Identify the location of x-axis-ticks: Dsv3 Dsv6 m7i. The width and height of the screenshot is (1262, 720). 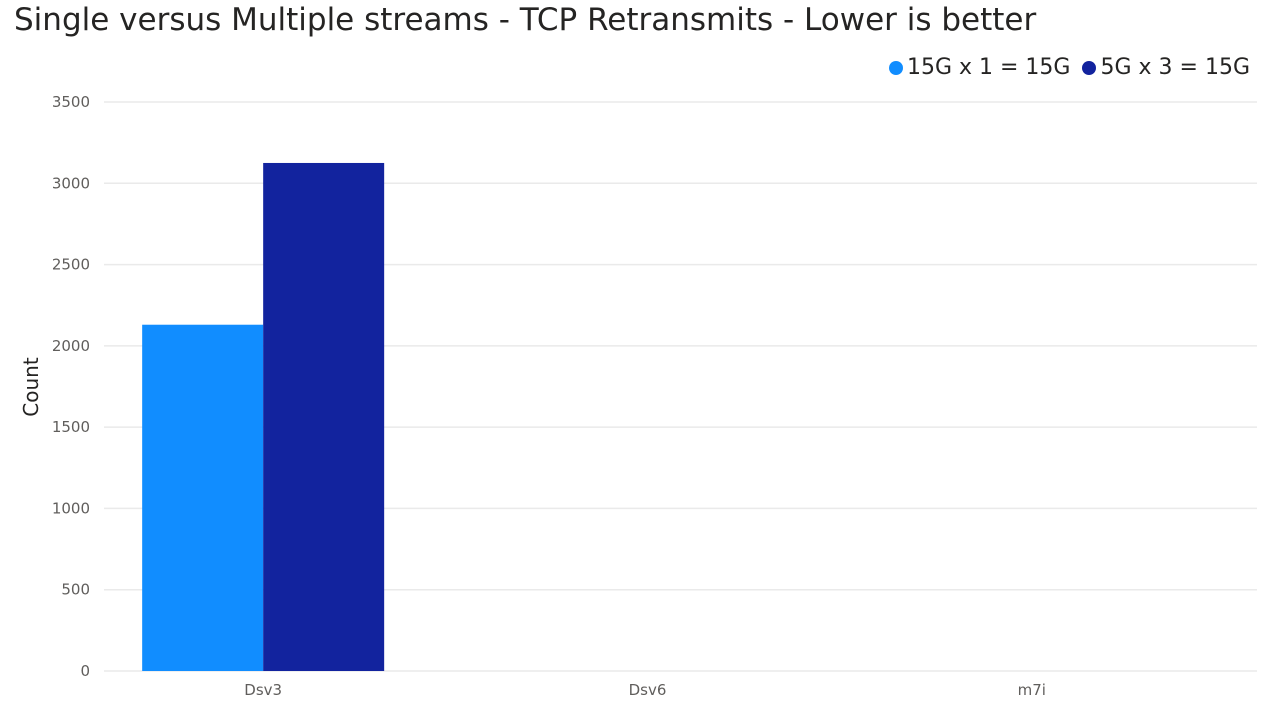
(645, 690).